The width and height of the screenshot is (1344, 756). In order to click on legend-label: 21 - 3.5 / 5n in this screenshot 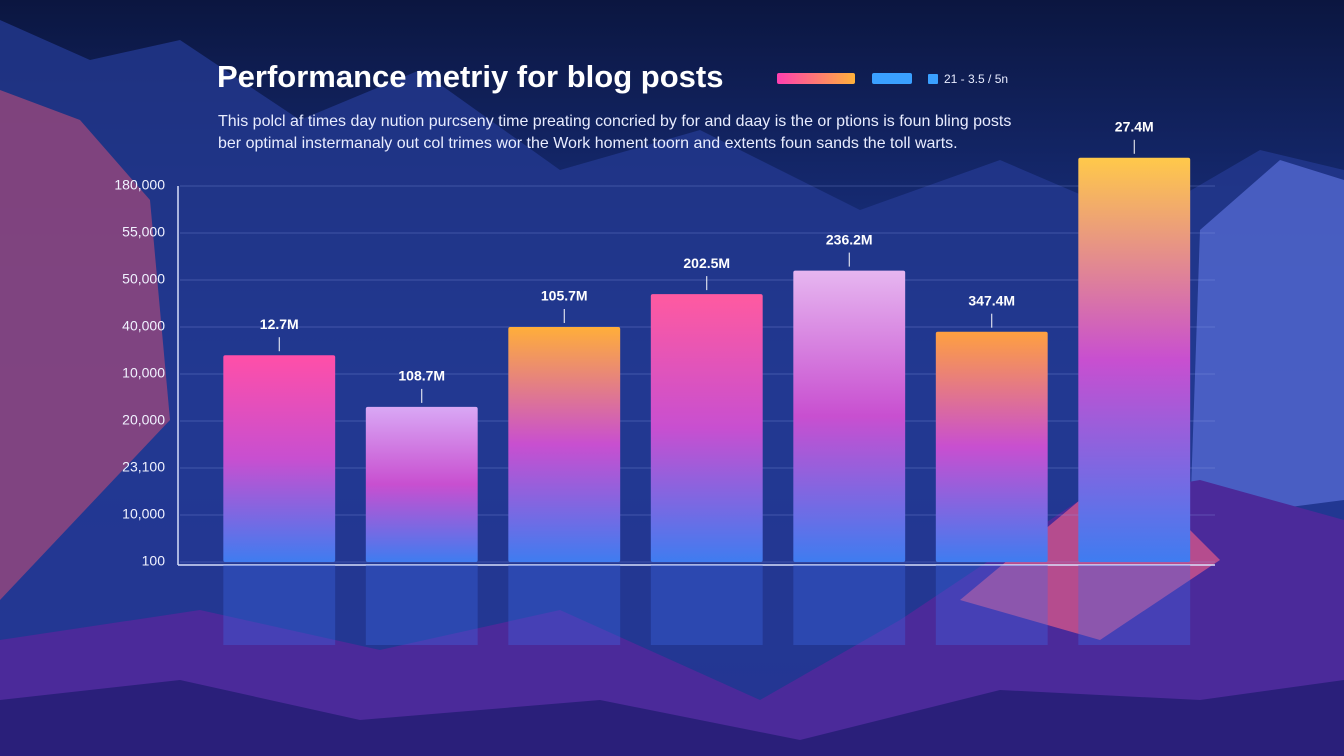, I will do `click(976, 79)`.